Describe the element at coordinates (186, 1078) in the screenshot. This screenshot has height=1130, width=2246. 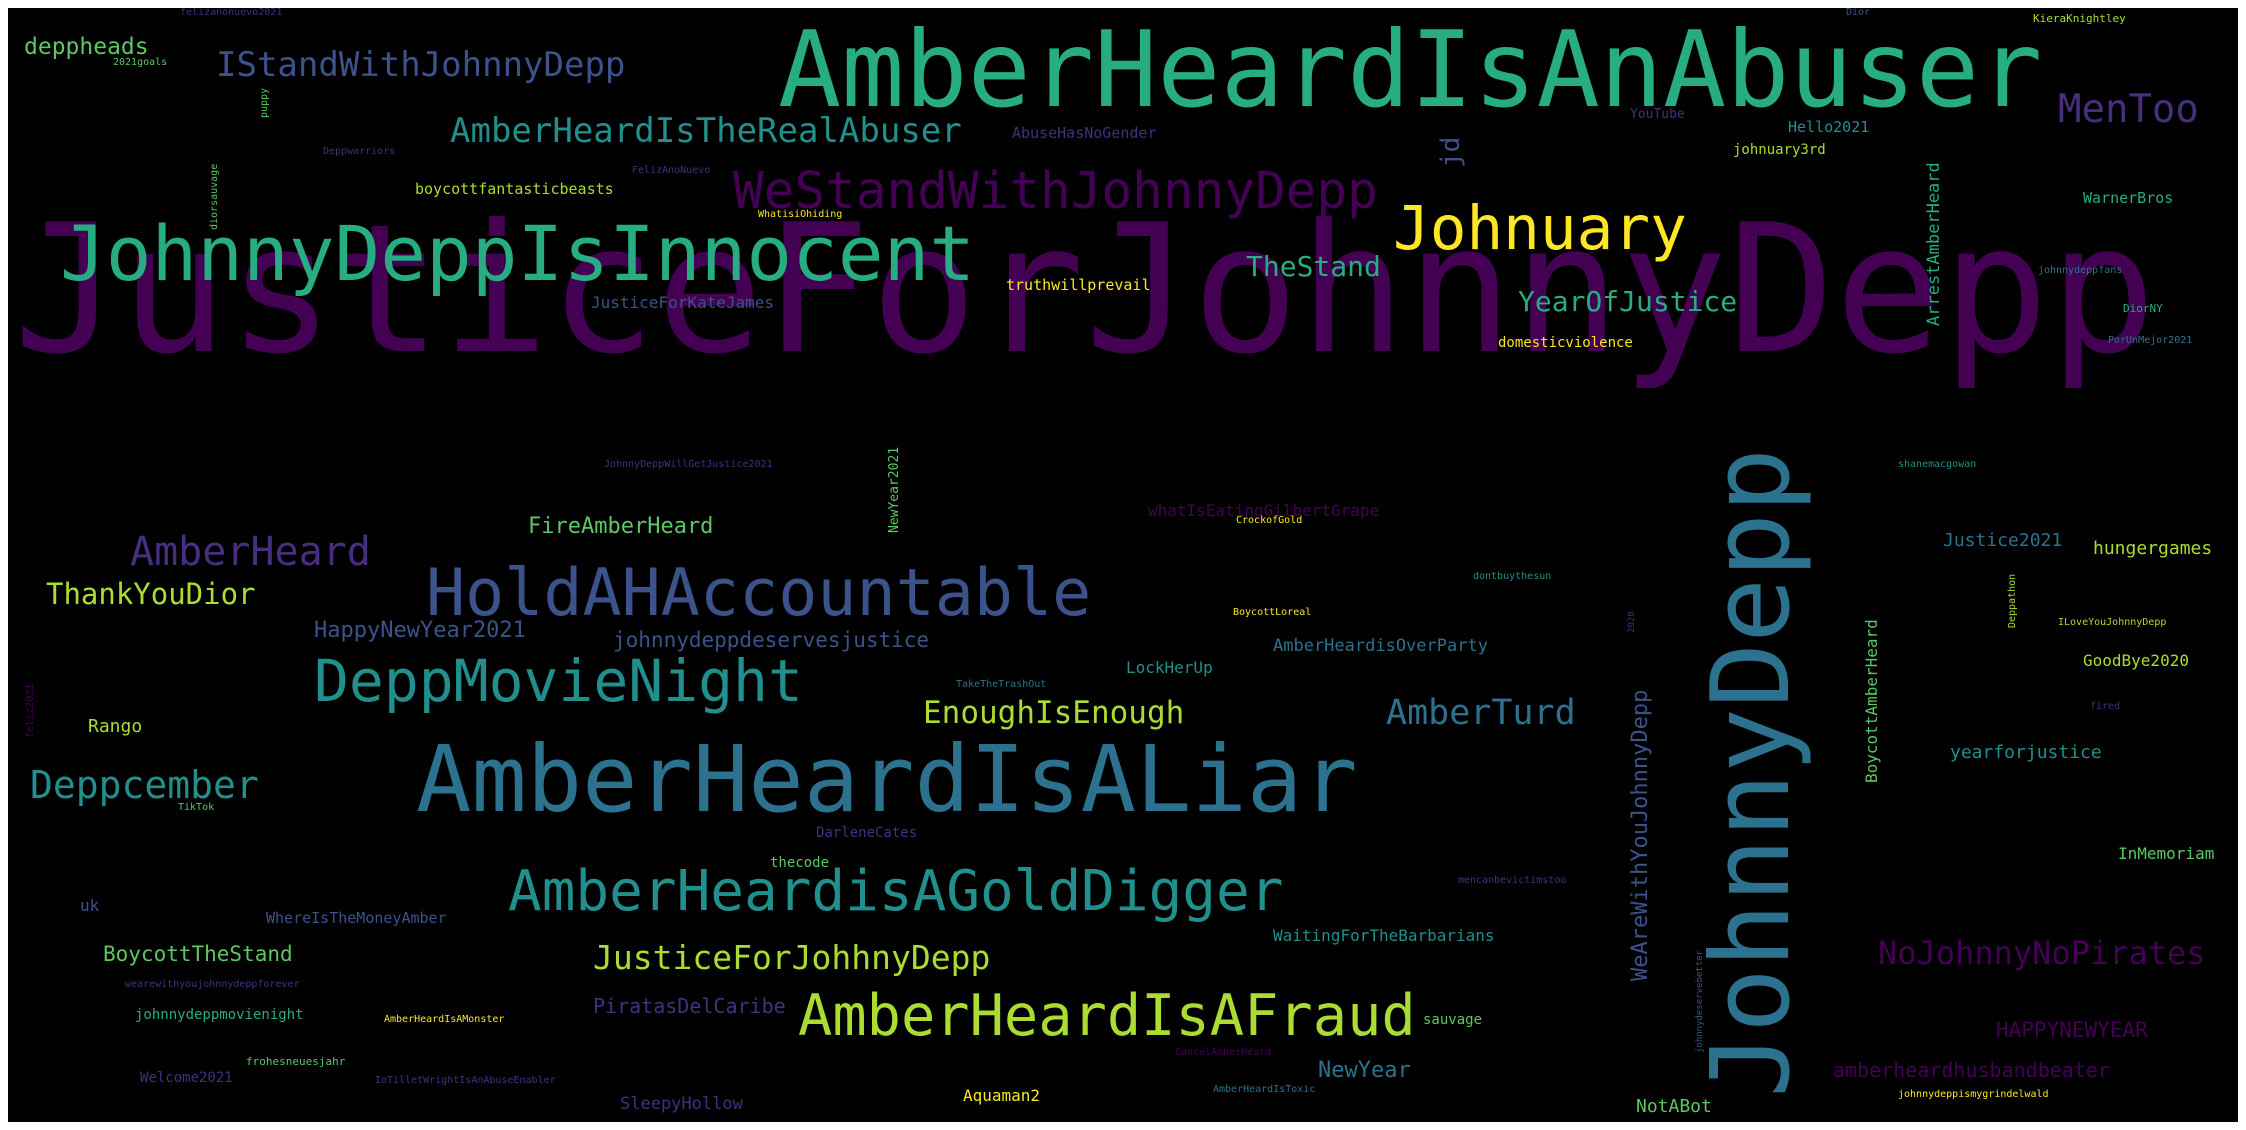
I see `word-welcome2021: Welcome2021` at that location.